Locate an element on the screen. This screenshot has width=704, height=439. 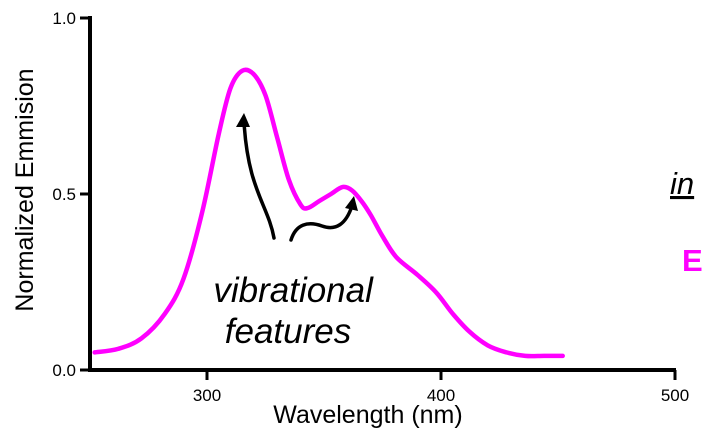
arrow-to-first-peak is located at coordinates (259, 180).